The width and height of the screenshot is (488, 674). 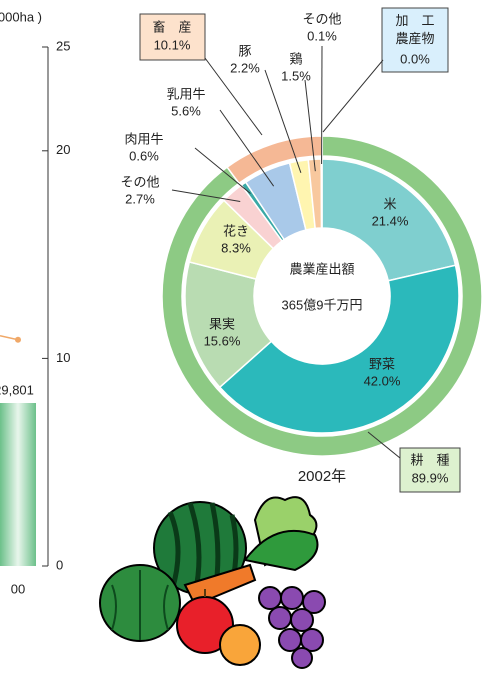 I want to click on segment-label: 加 工農産物, so click(x=414, y=29).